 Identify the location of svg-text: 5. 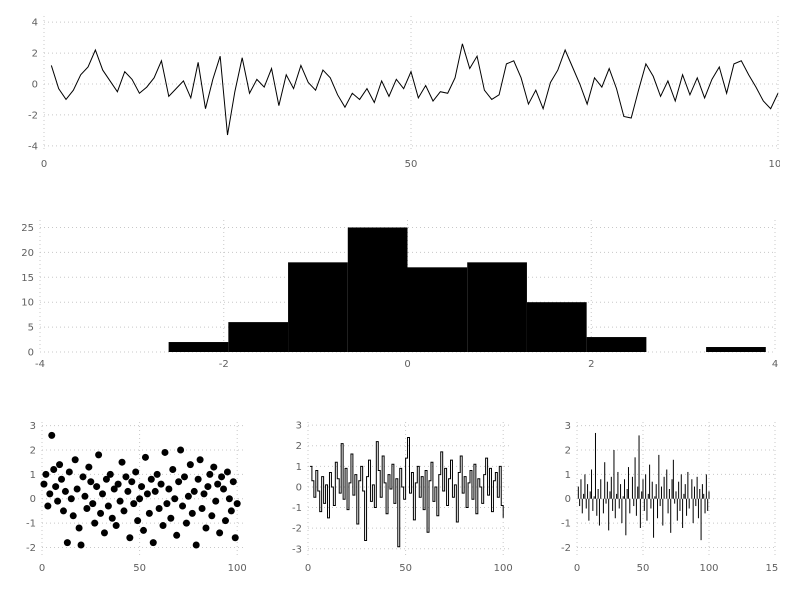
(31, 328).